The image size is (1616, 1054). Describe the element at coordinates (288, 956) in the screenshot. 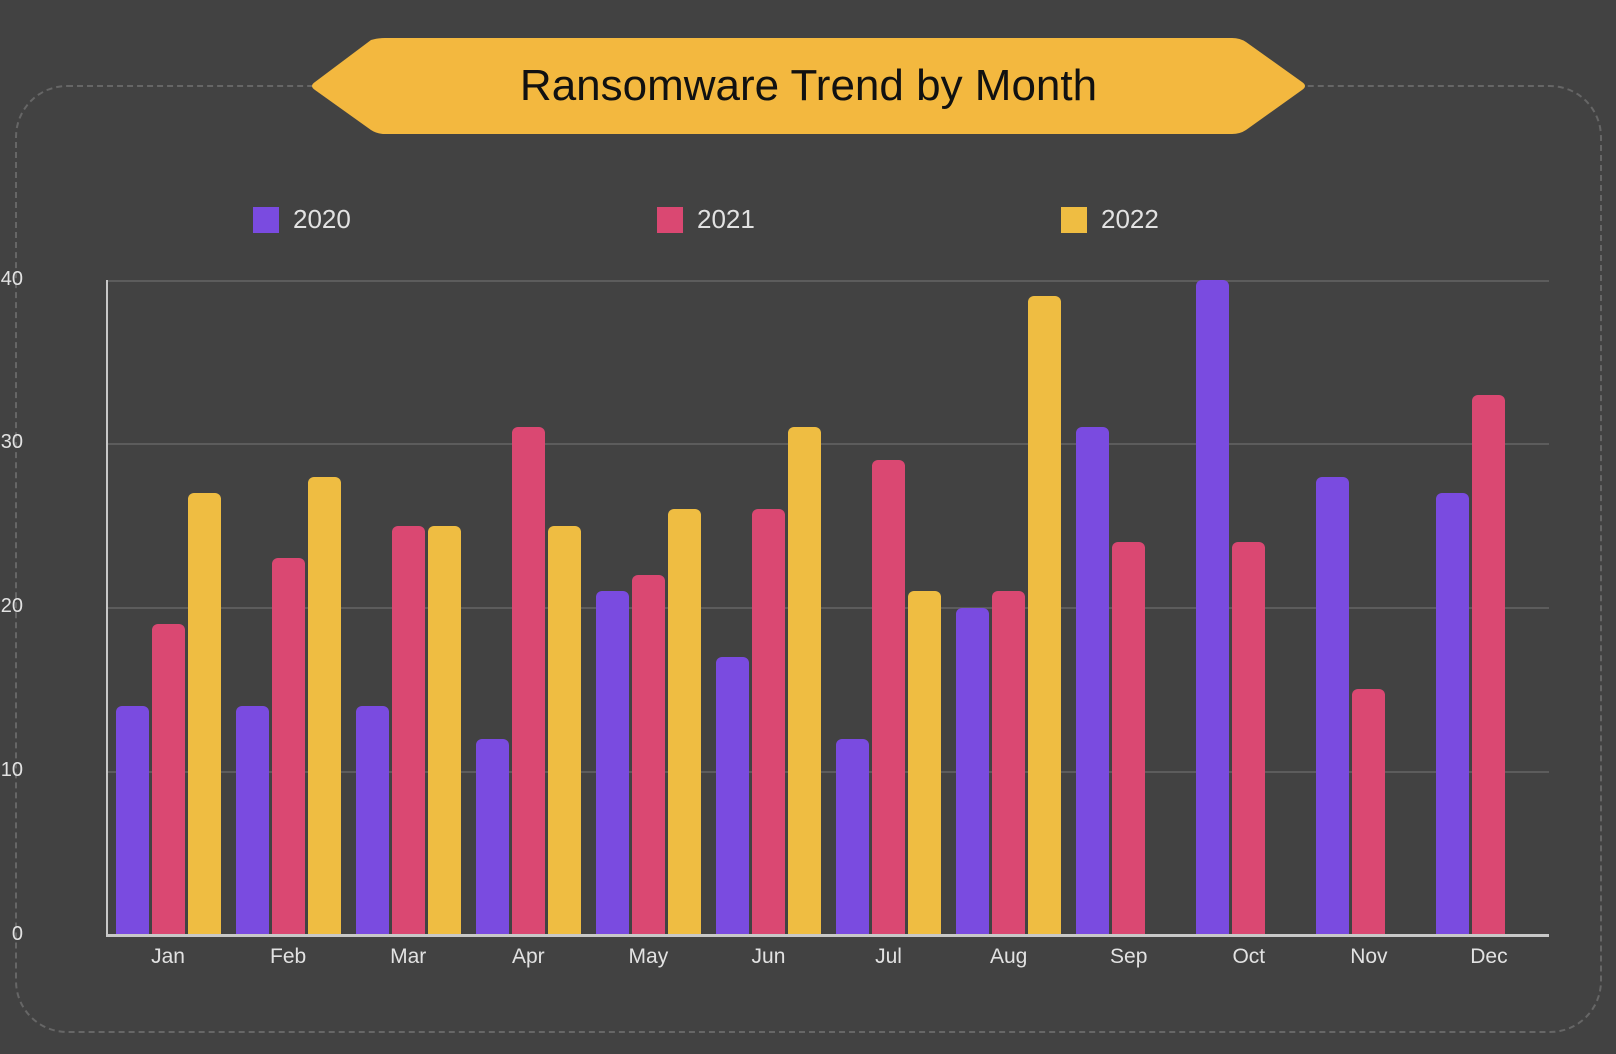

I see `x-tick-feb: Feb` at that location.